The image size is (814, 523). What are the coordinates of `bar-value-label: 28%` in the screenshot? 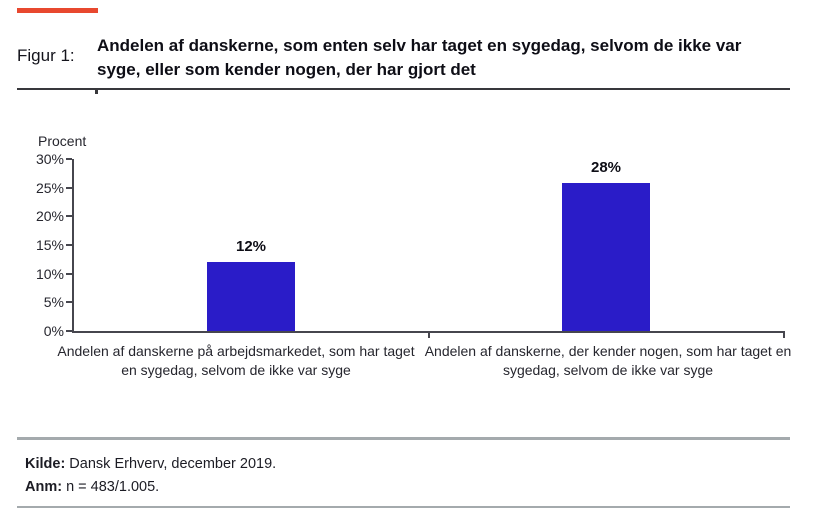 It's located at (606, 167).